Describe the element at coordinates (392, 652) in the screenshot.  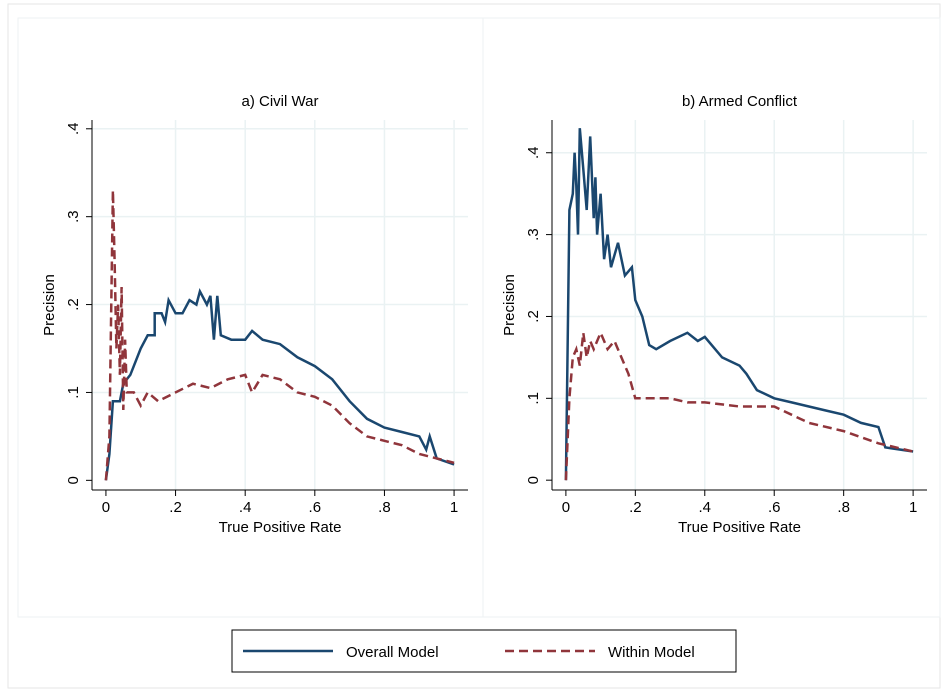
I see `legend-label: Overall Model` at that location.